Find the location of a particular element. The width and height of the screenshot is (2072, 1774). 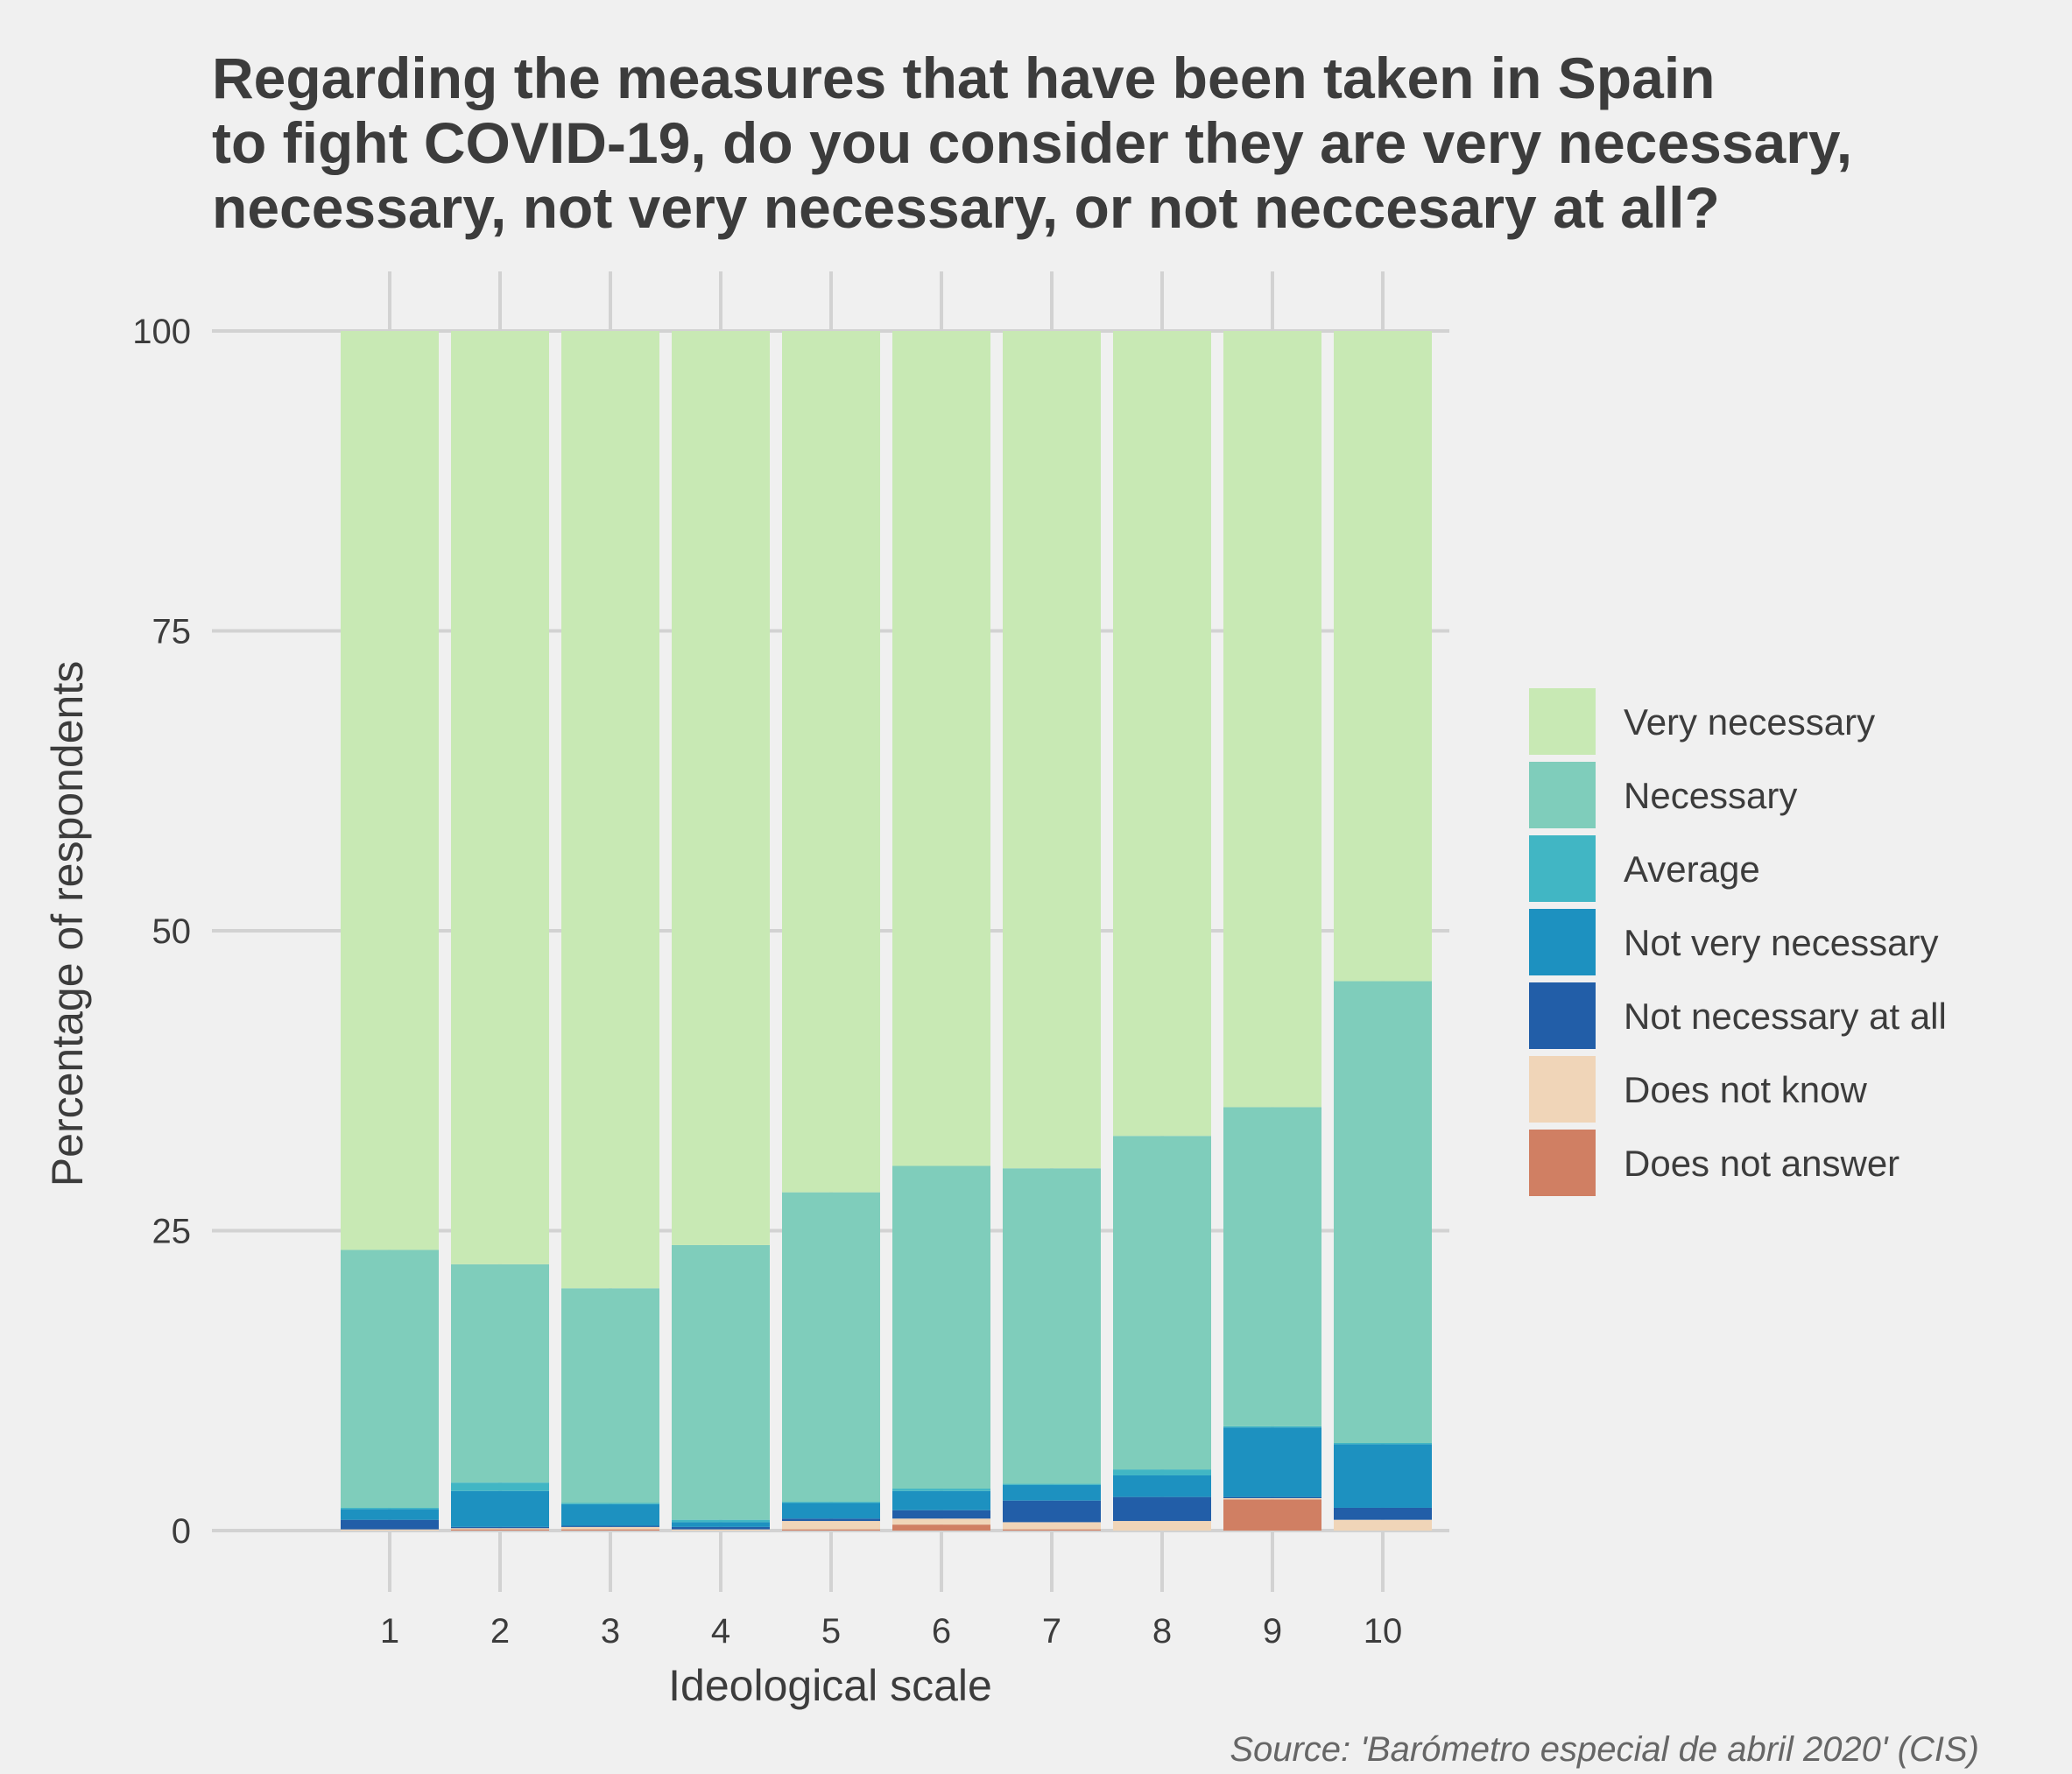

bar-segment-5-average is located at coordinates (831, 1502).